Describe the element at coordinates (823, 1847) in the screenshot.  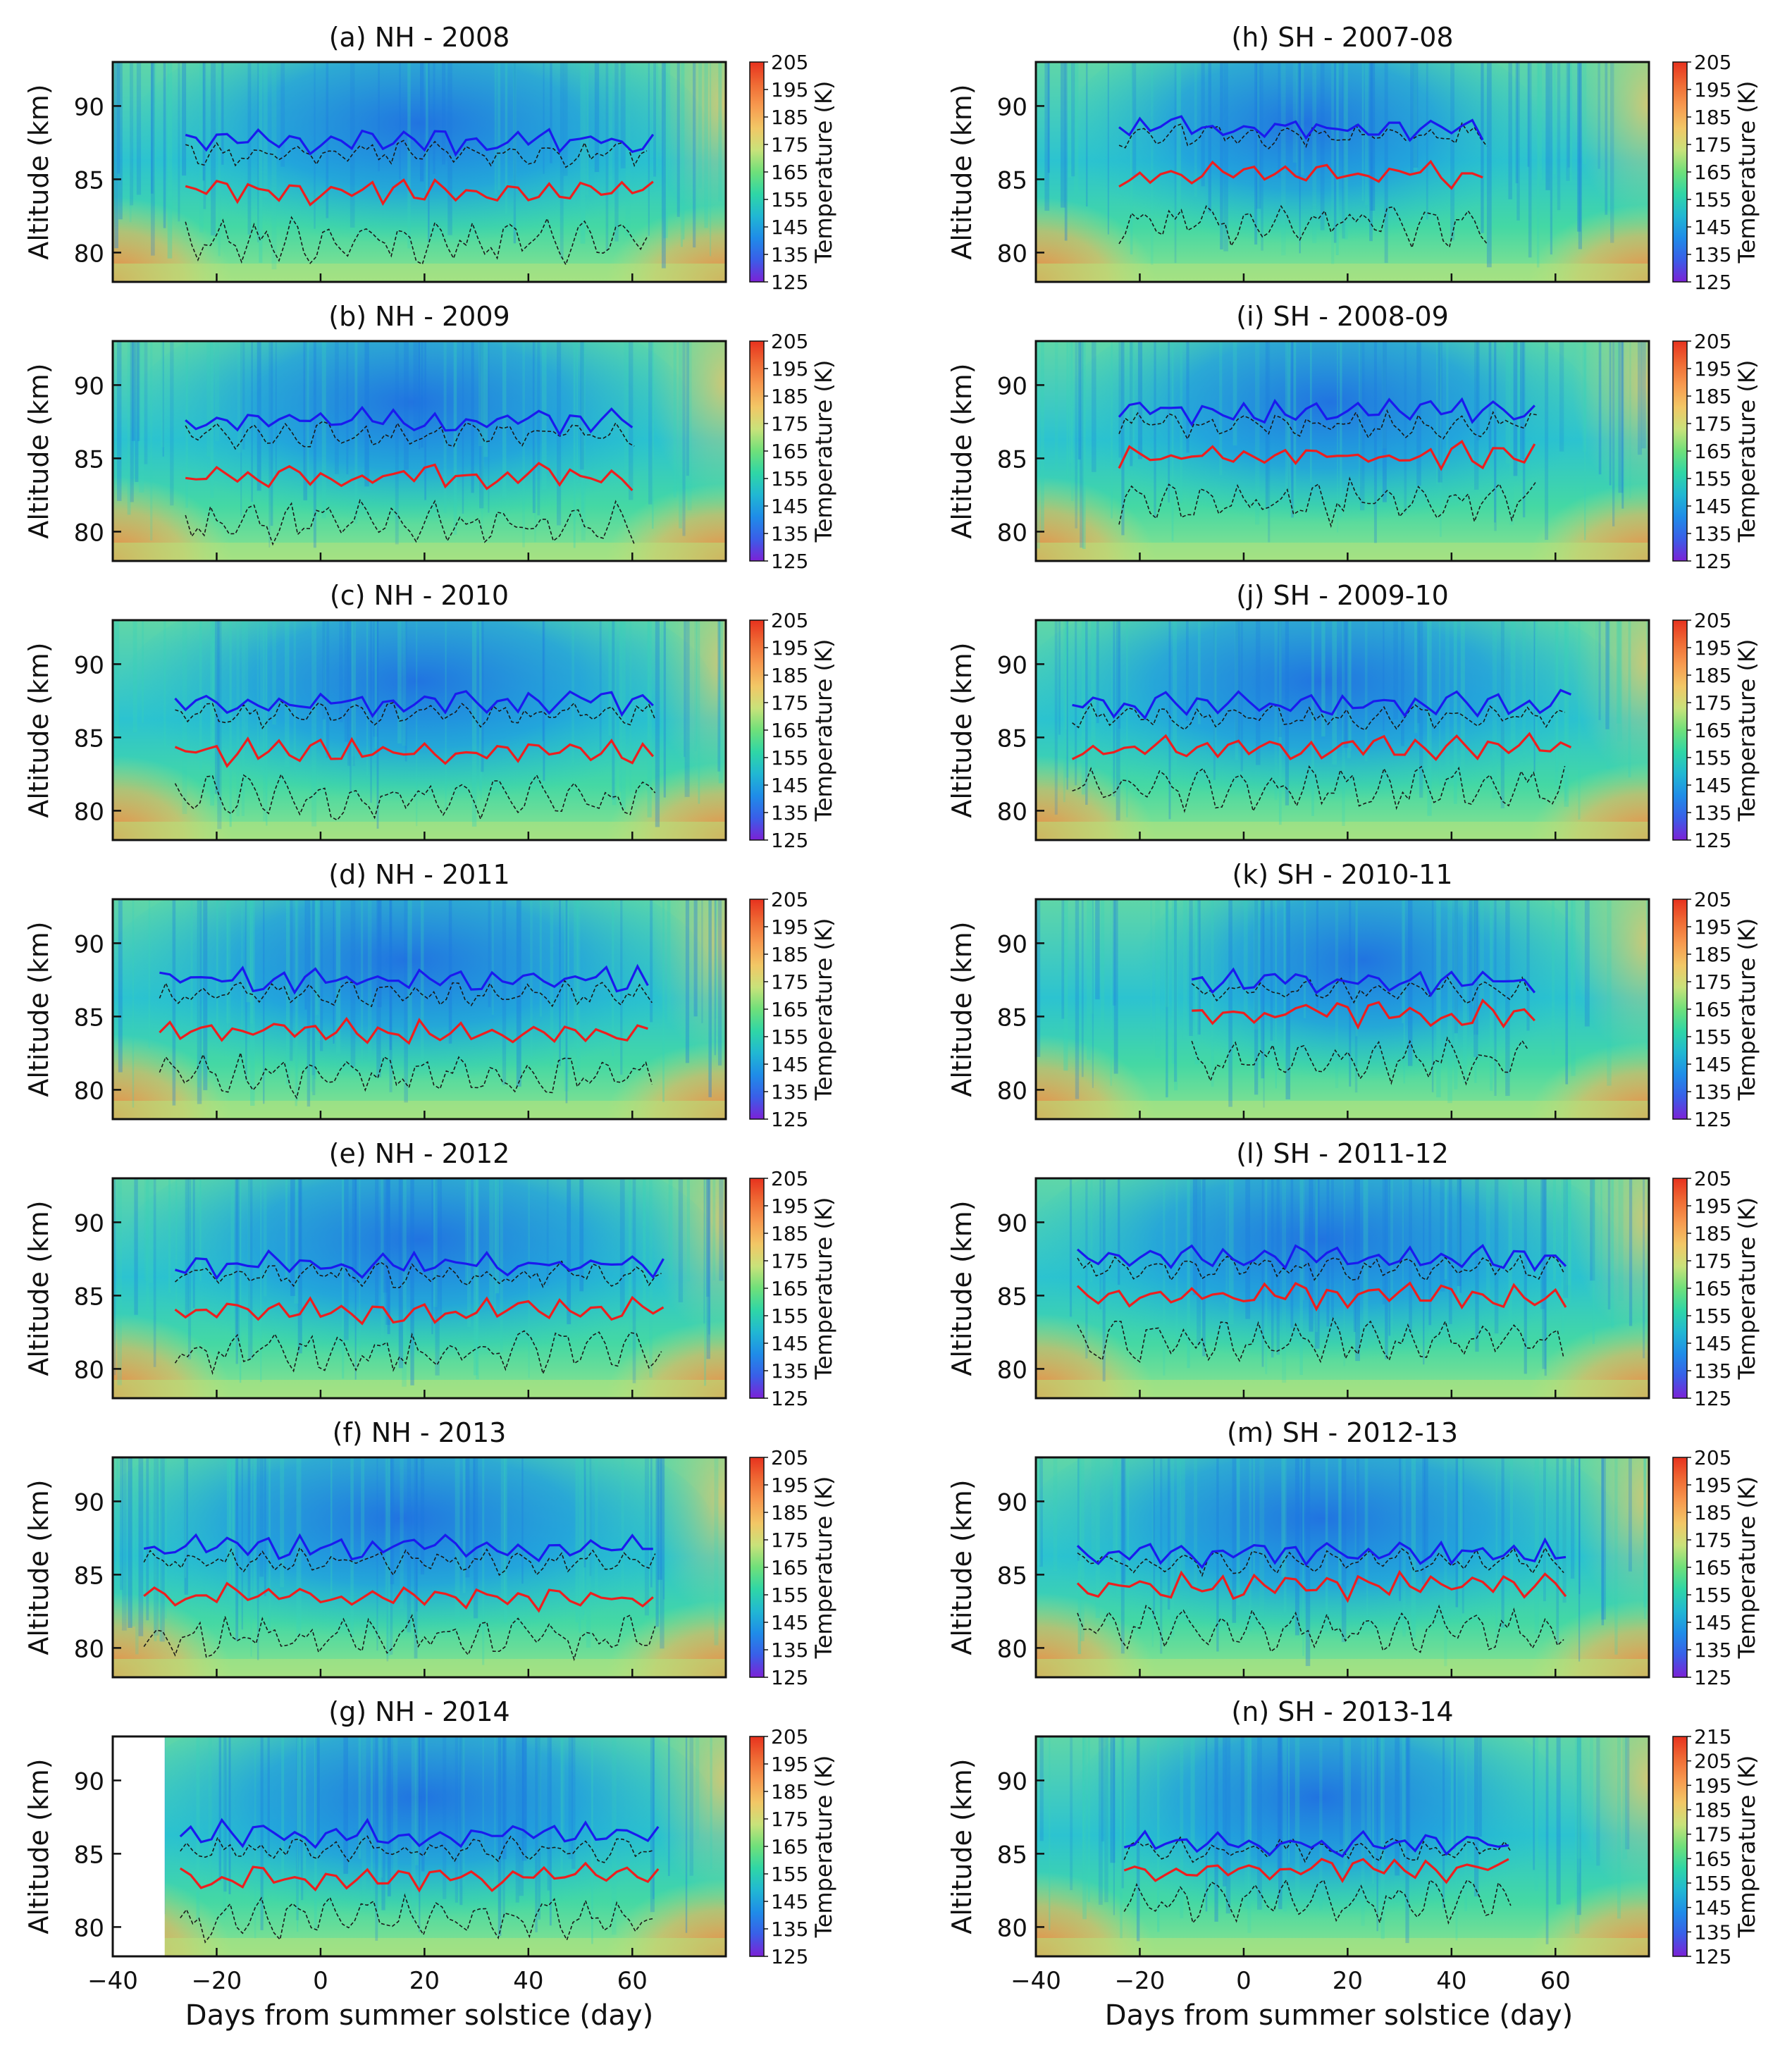
I see `colorbar-label: Temperature (K)` at that location.